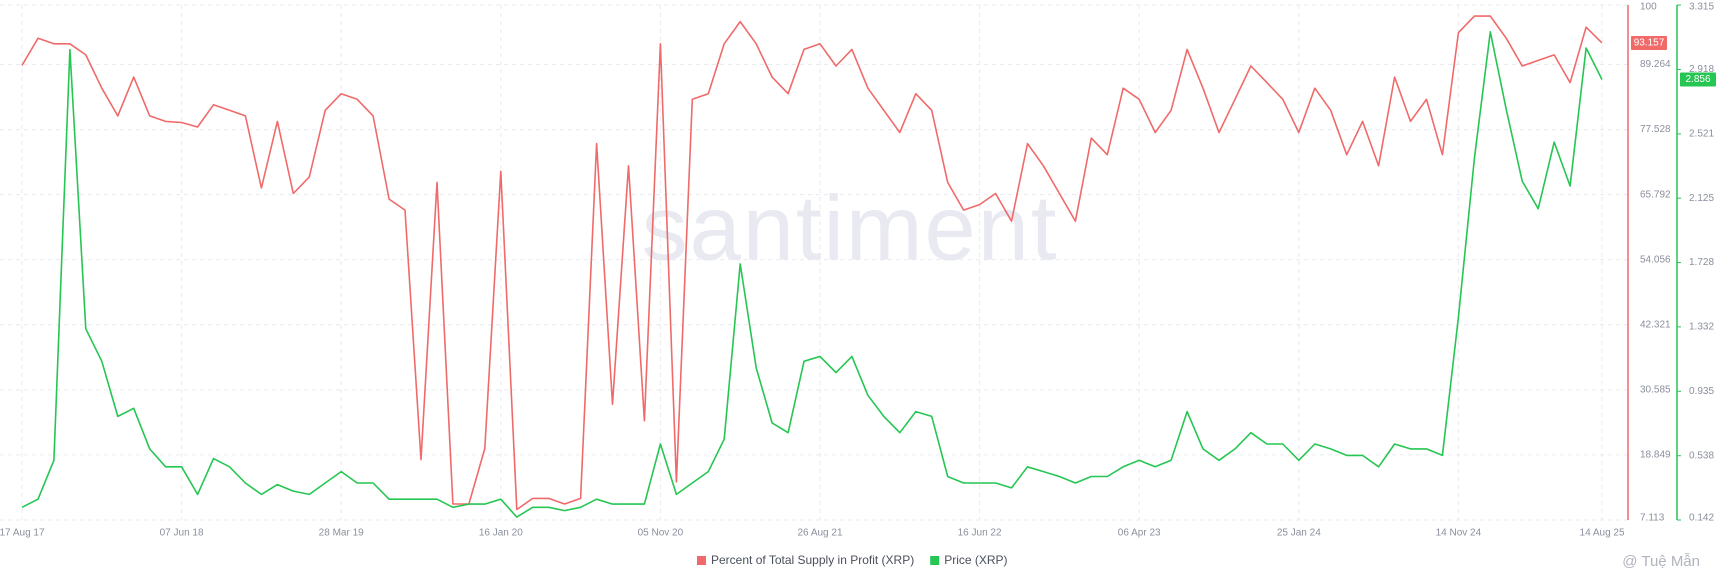 The image size is (1721, 582). What do you see at coordinates (850, 228) in the screenshot?
I see `watermark: santiment` at bounding box center [850, 228].